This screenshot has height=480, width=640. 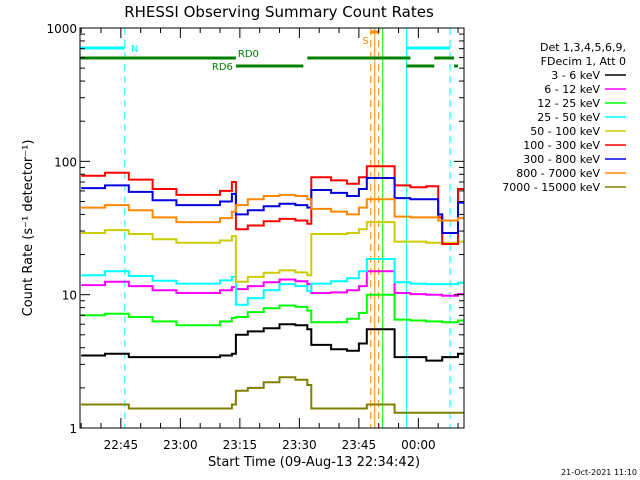 I want to click on flag-label-s: S, so click(x=365, y=41).